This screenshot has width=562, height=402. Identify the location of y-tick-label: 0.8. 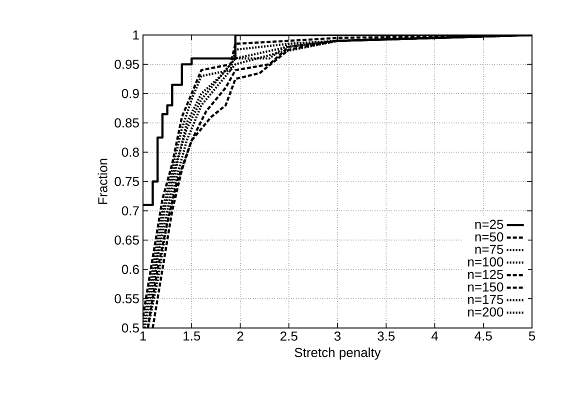
(130, 152).